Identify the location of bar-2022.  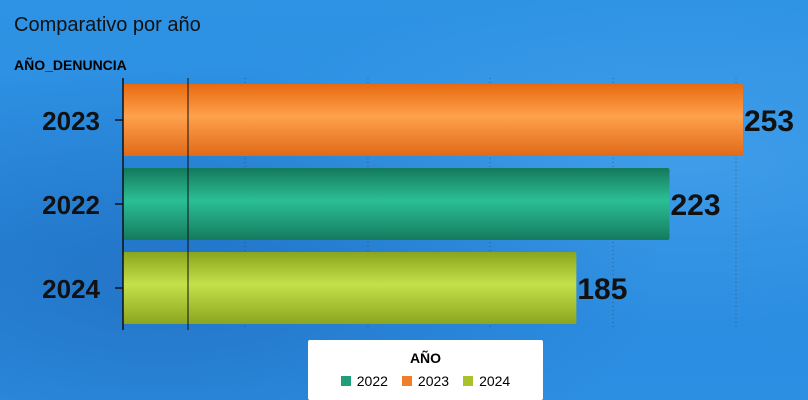
(396, 204).